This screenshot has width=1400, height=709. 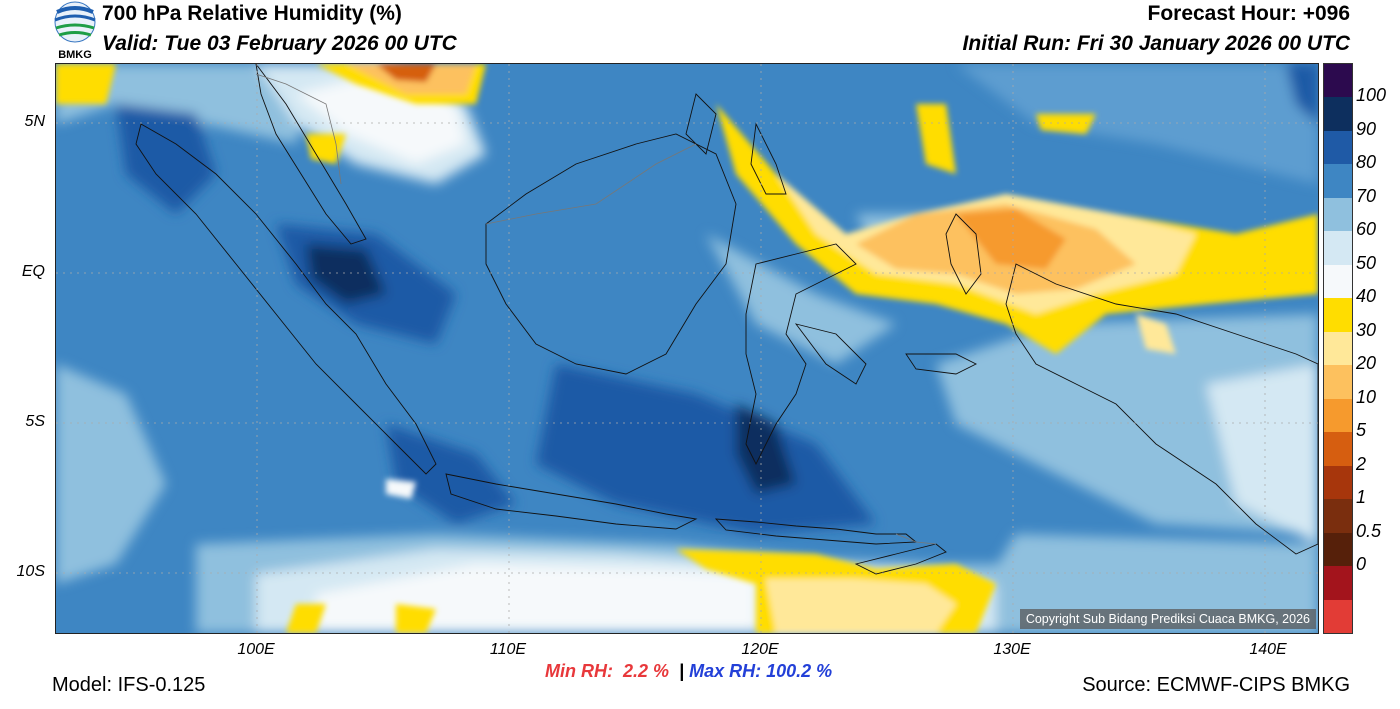 I want to click on lon-label-140e: 140E, so click(x=1268, y=649).